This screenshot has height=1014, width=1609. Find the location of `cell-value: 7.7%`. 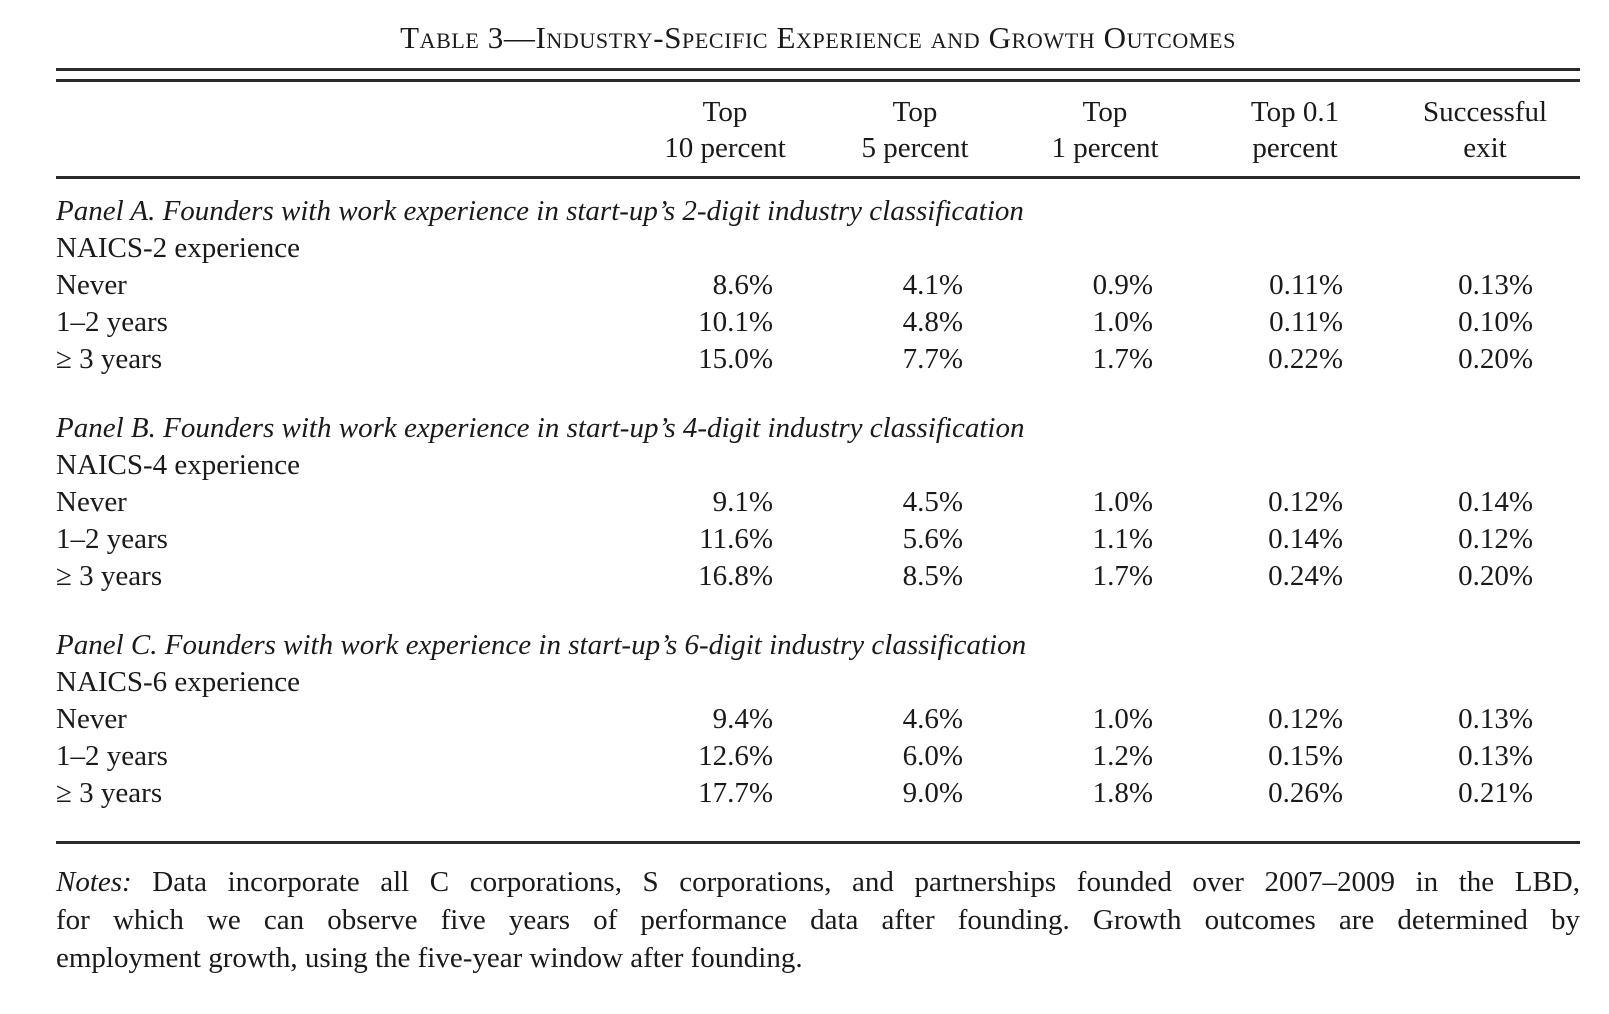

cell-value: 7.7% is located at coordinates (932, 359).